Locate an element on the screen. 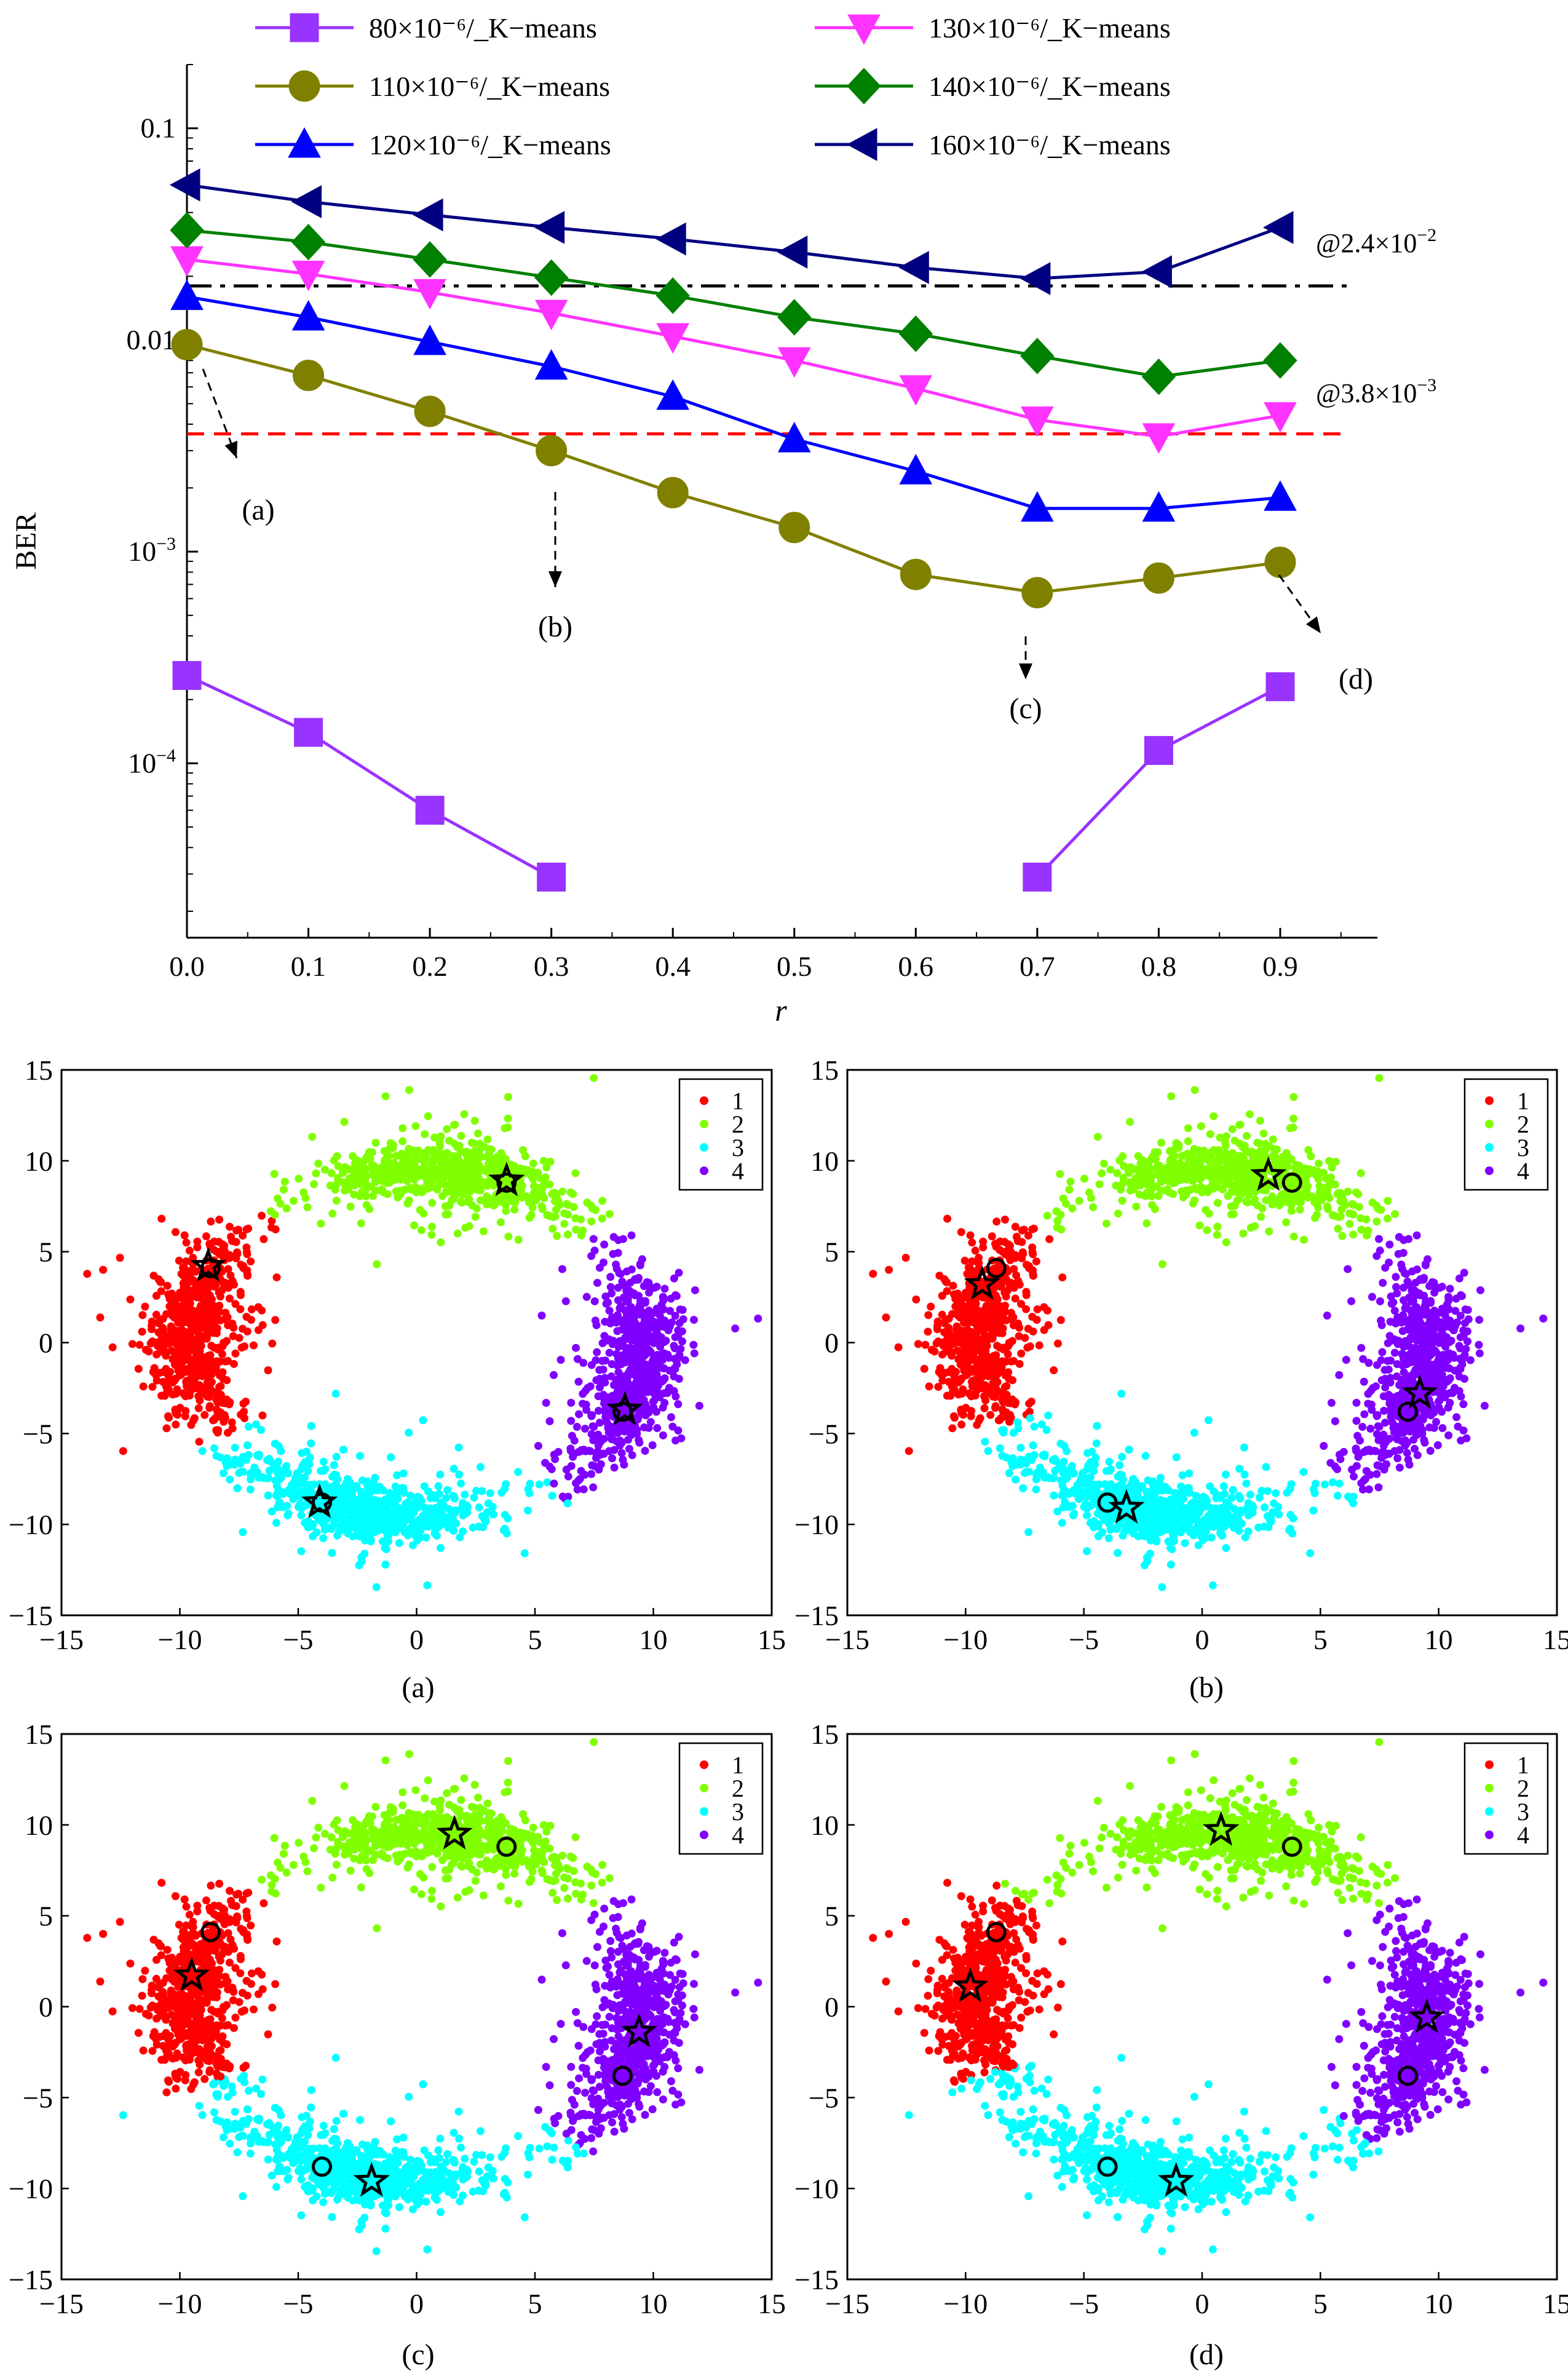 This screenshot has height=2379, width=1568. x-tick-label: −5 is located at coordinates (298, 1639).